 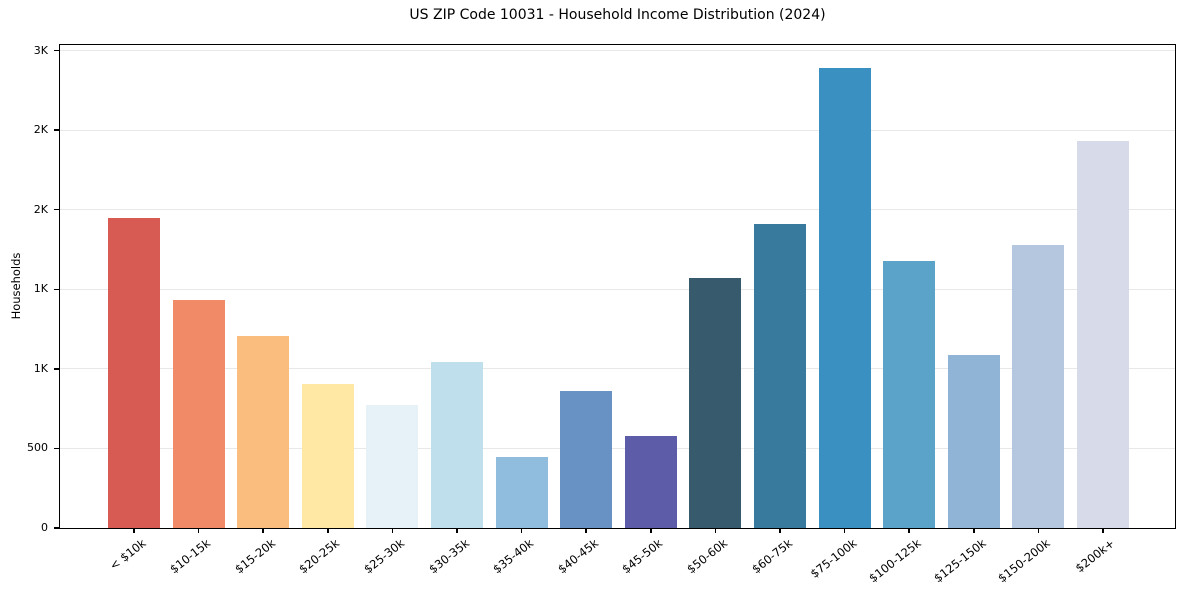 I want to click on y-axis-tick-label: 500, so click(x=37, y=448).